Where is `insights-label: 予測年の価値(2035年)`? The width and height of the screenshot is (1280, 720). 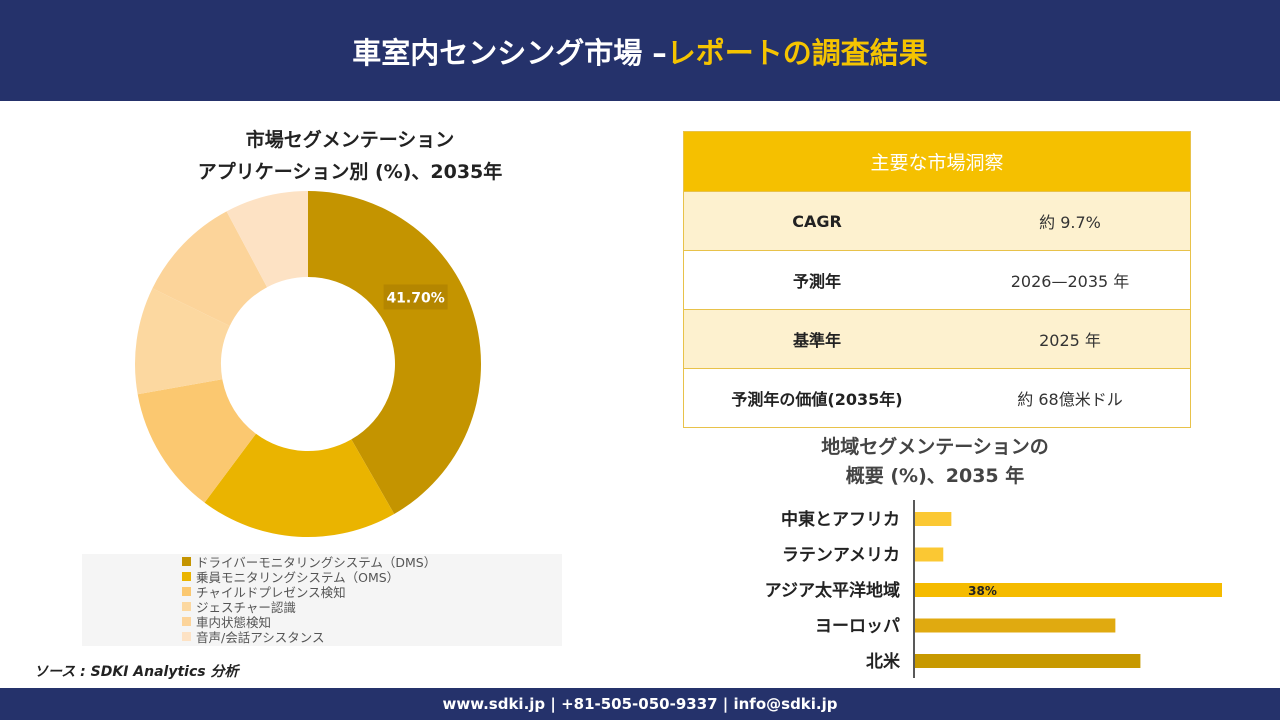
insights-label: 予測年の価値(2035年) is located at coordinates (817, 399).